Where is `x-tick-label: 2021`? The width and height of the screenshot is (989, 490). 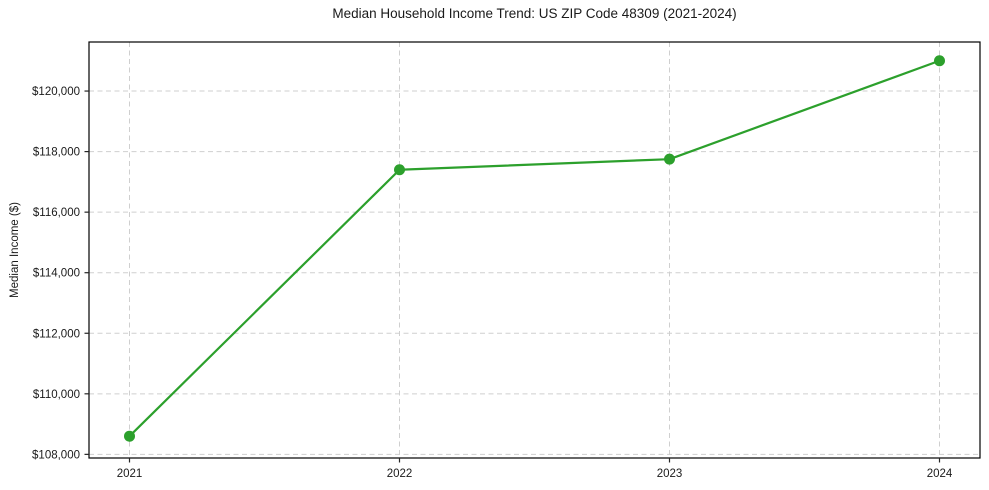 x-tick-label: 2021 is located at coordinates (130, 474).